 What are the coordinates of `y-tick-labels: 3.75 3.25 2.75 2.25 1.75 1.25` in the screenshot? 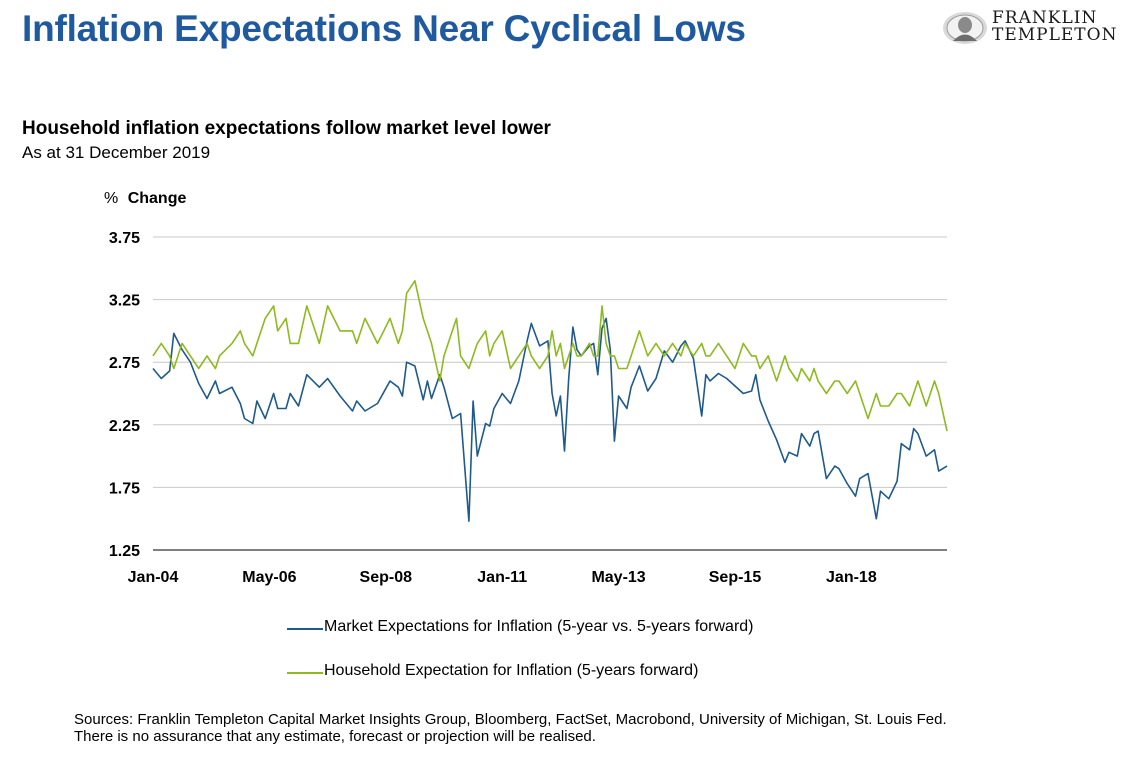 It's located at (124, 395).